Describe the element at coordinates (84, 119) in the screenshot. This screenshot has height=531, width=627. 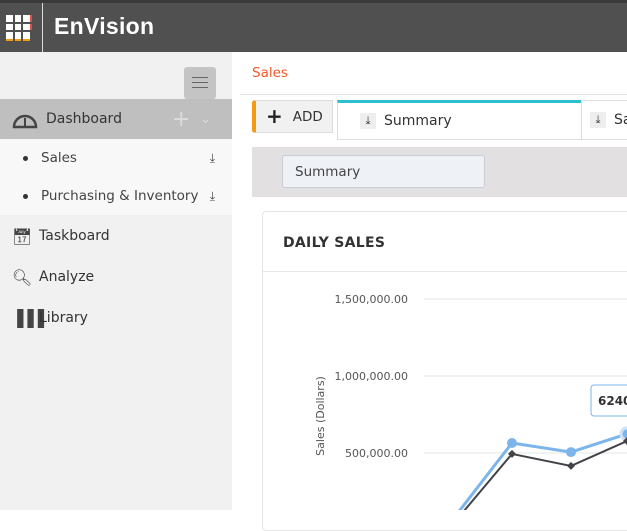
I see `sidebar-item-label: Dashboard` at that location.